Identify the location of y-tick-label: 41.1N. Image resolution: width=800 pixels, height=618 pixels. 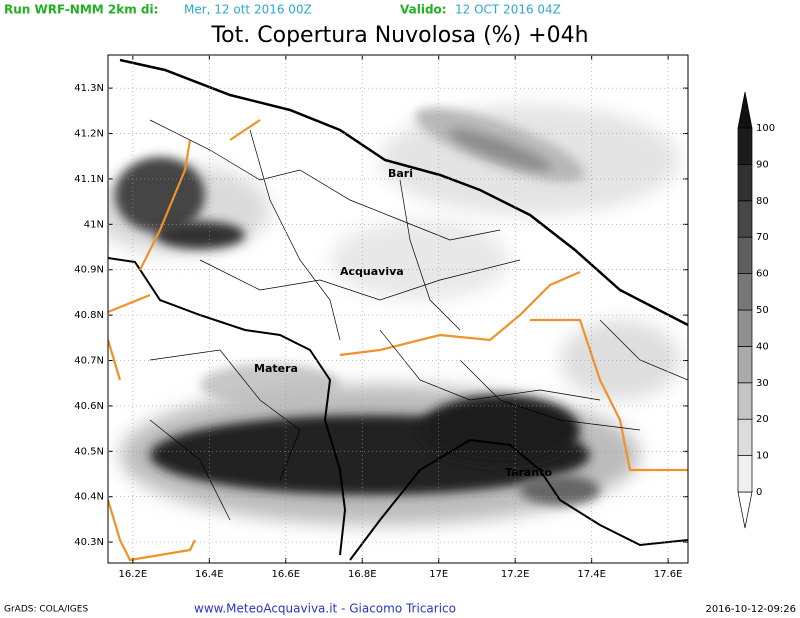
(89, 179).